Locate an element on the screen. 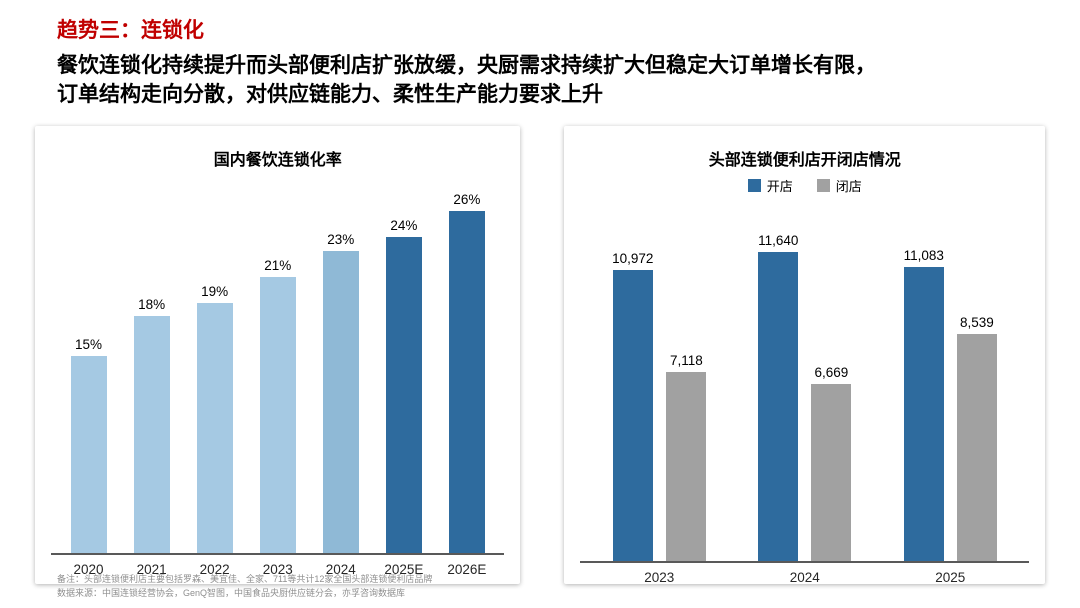 The height and width of the screenshot is (608, 1080). bar-group: 15% is located at coordinates (88, 445).